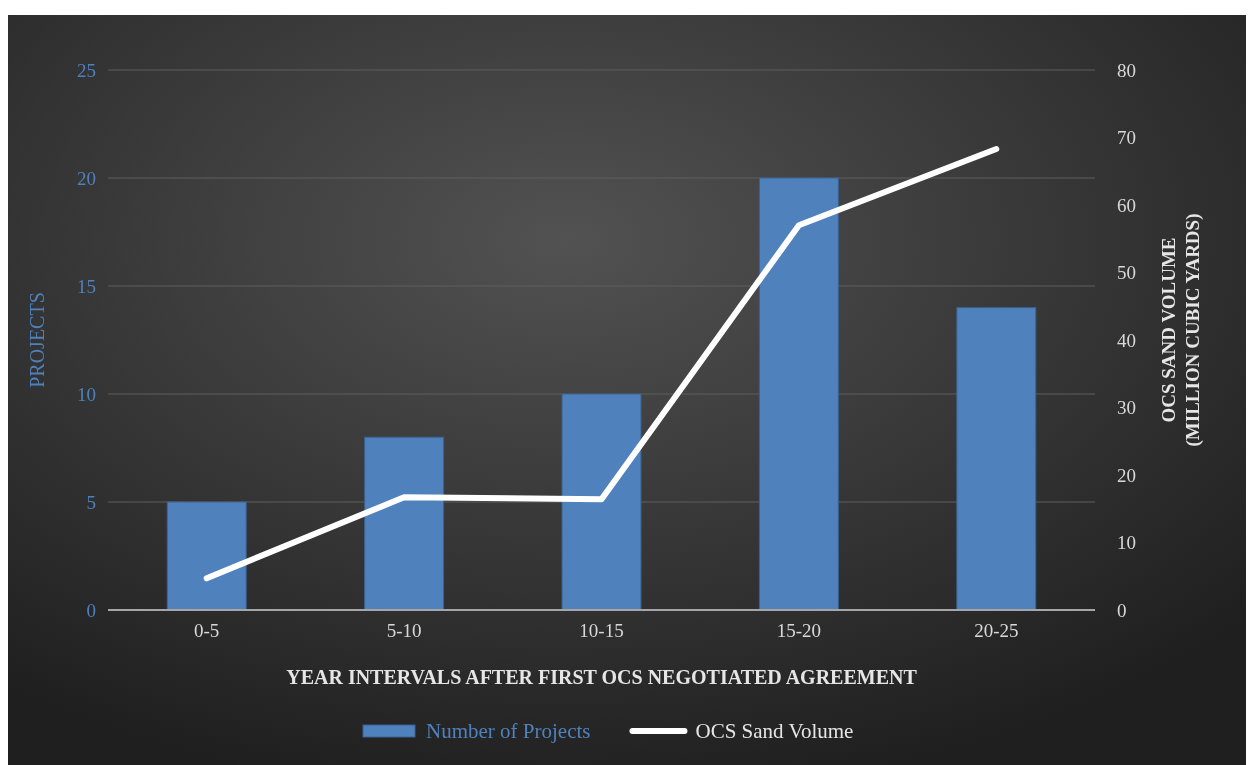 The width and height of the screenshot is (1252, 765). What do you see at coordinates (1126, 70) in the screenshot?
I see `y2-tick-label: 80` at bounding box center [1126, 70].